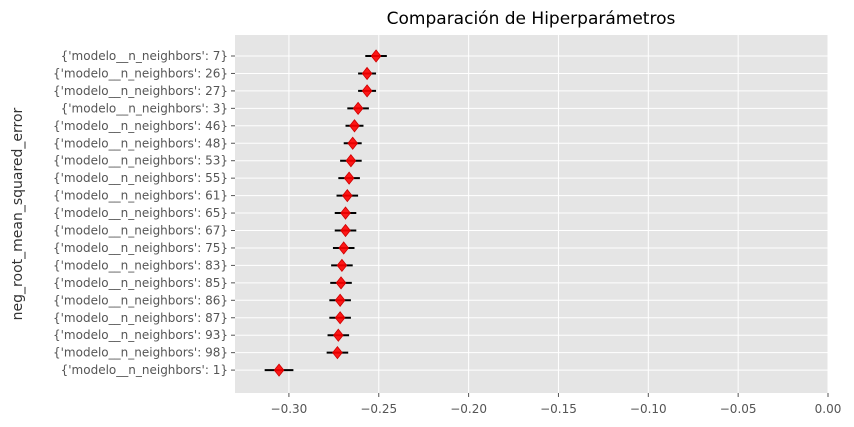 The height and width of the screenshot is (427, 854). Describe the element at coordinates (140, 353) in the screenshot. I see `y-tick-label: {'modelo__n_neighbors': 98}` at that location.